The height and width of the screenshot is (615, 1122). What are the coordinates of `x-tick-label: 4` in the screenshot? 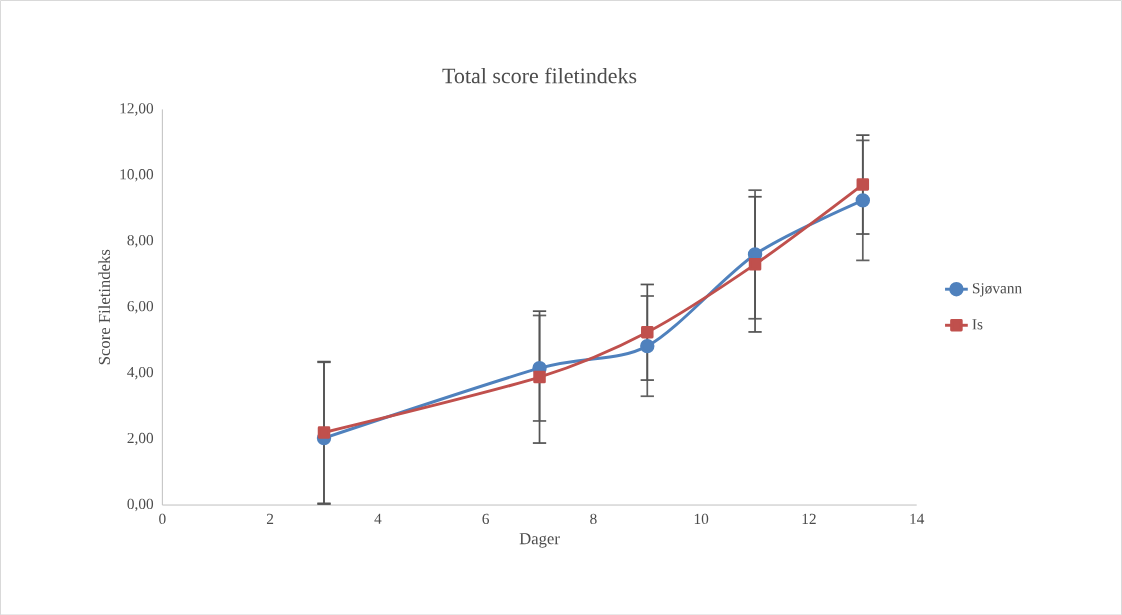 It's located at (378, 518).